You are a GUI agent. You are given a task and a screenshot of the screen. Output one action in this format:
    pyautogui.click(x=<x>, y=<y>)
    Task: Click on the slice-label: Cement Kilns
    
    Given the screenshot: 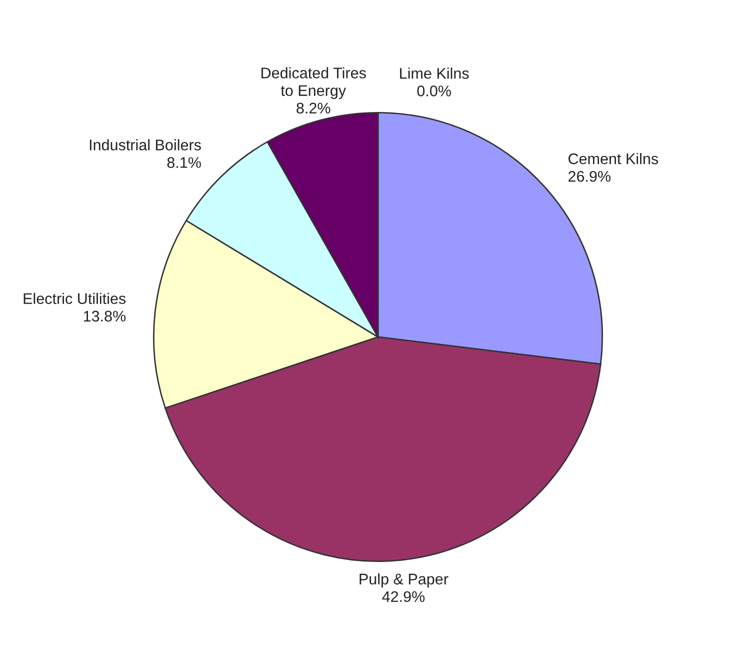 What is the action you would take?
    pyautogui.click(x=613, y=158)
    